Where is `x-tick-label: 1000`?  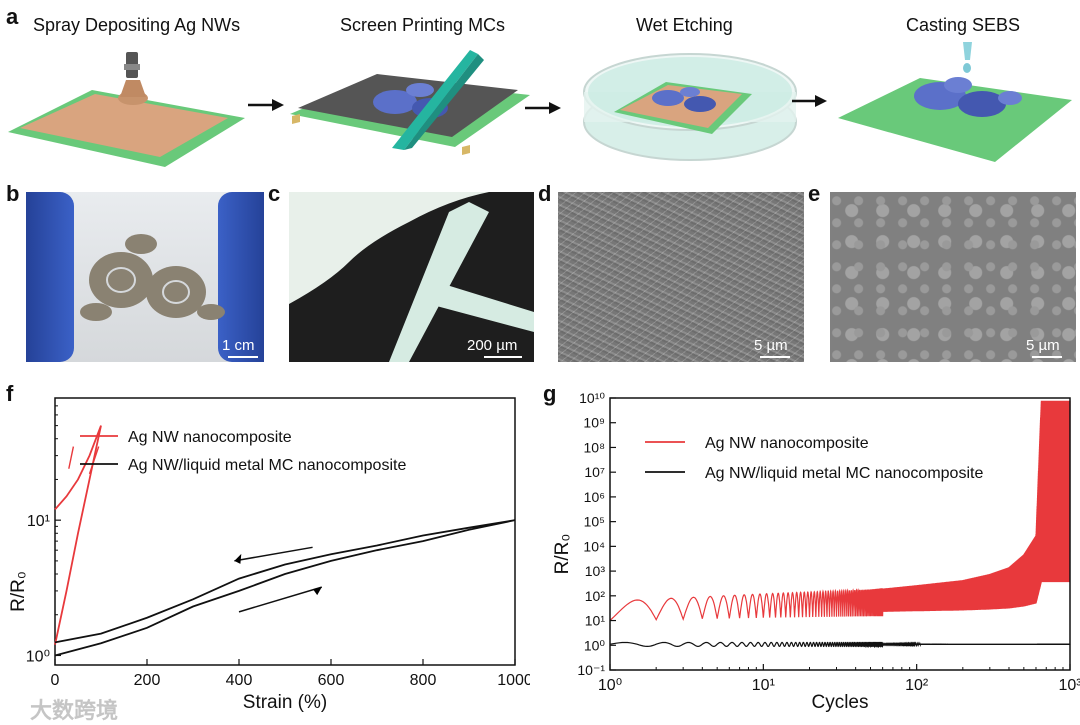
x-tick-label: 1000 is located at coordinates (513, 680).